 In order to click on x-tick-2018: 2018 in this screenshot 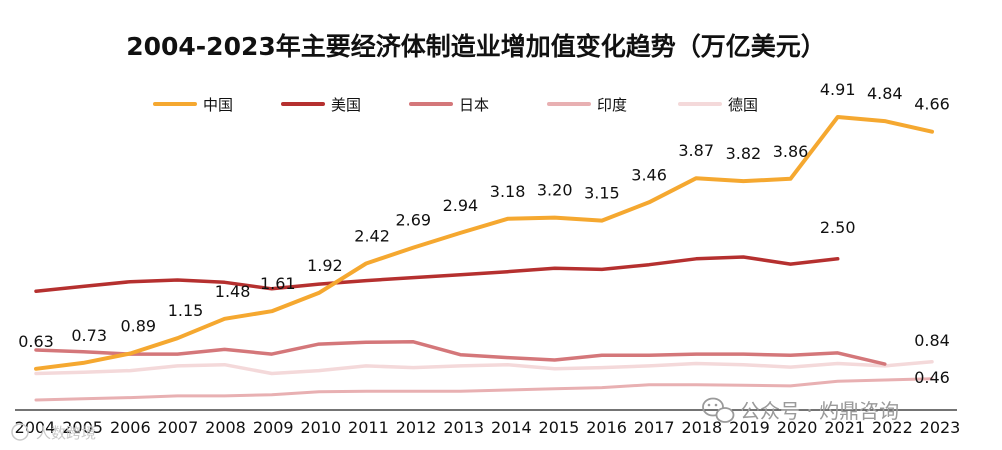, I will do `click(701, 427)`.